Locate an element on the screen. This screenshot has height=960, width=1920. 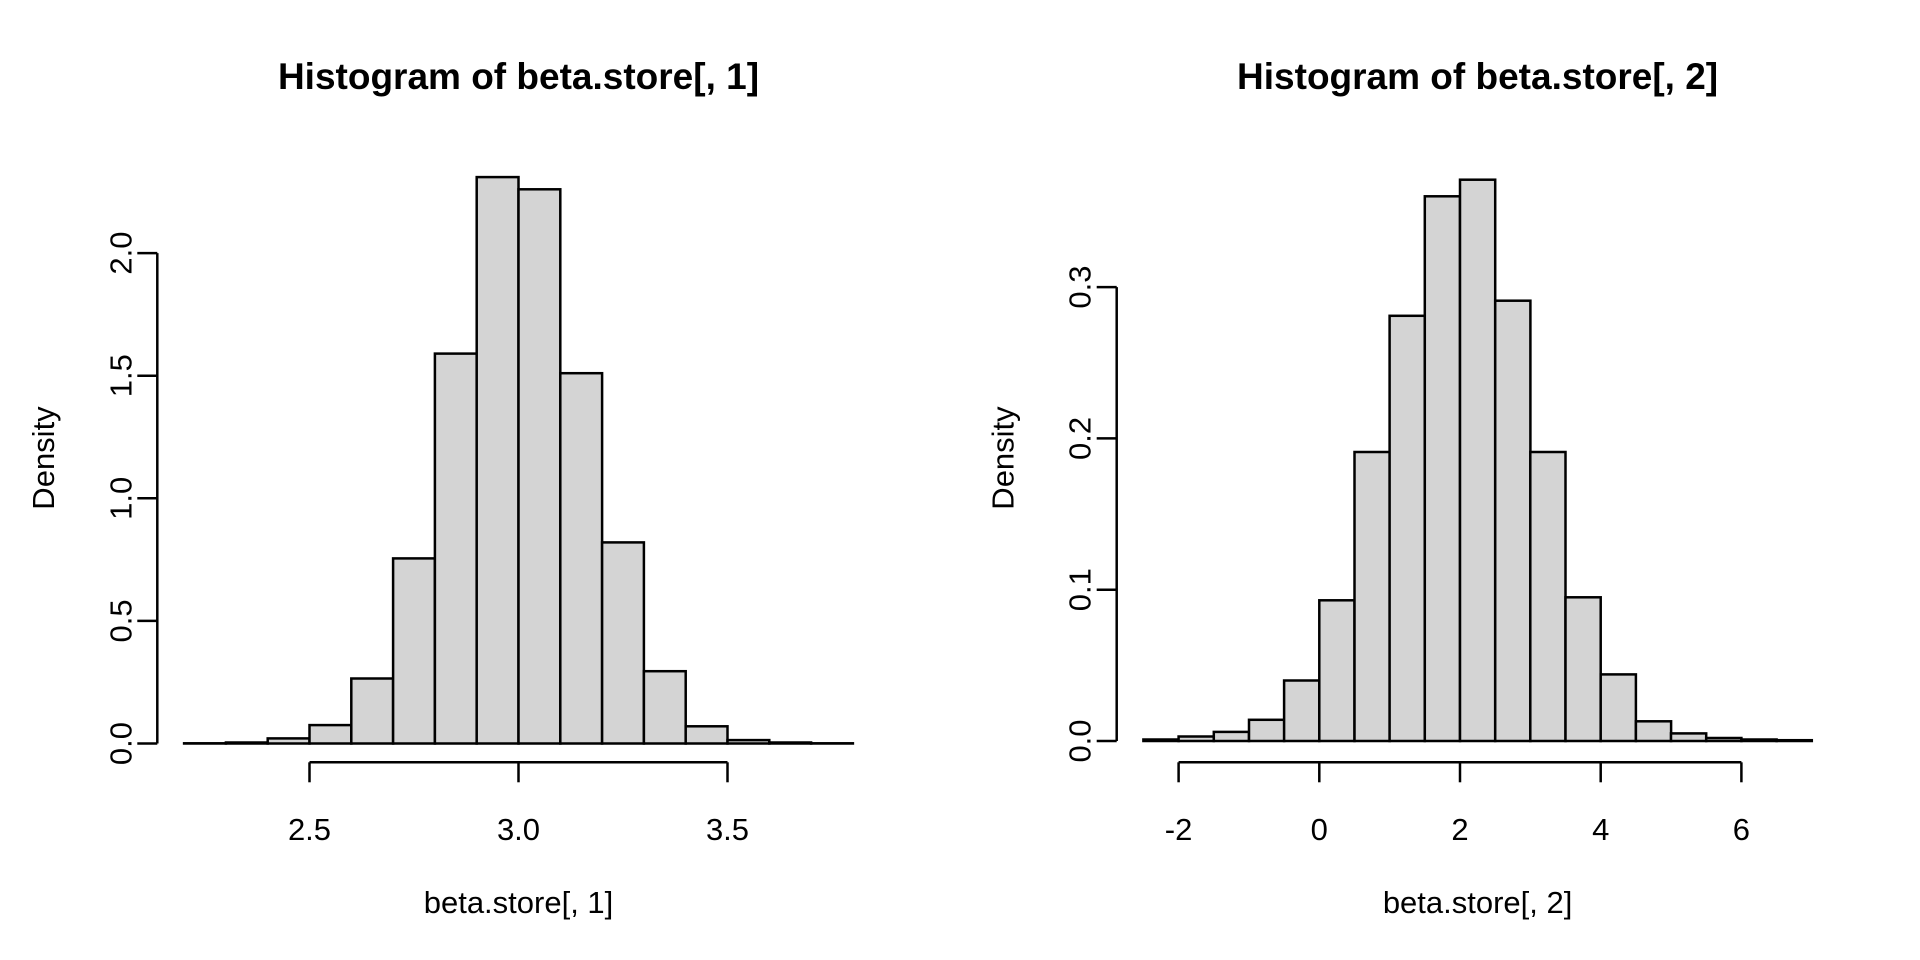
x-tick-label: 6 is located at coordinates (1741, 829).